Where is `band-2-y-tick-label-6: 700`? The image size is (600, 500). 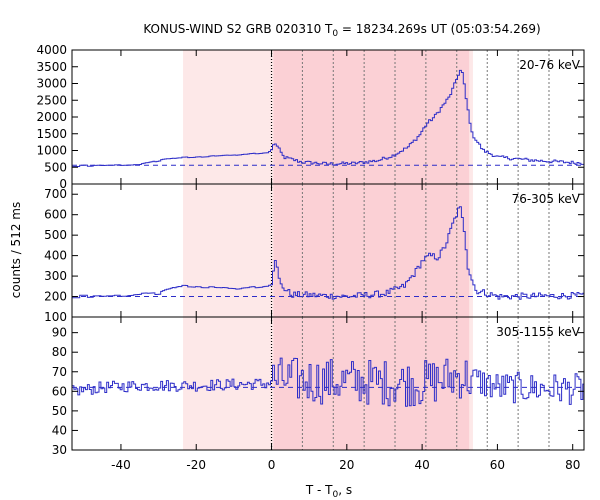 band-2-y-tick-label-6: 700 is located at coordinates (55, 194).